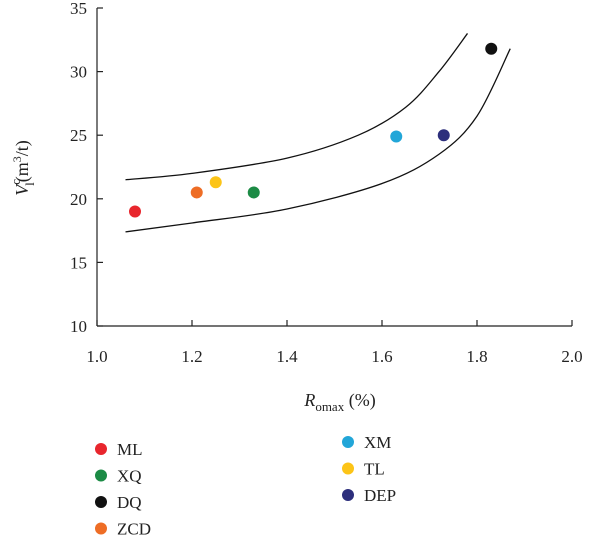 Image resolution: width=600 pixels, height=539 pixels. I want to click on legend-label: XQ, so click(129, 476).